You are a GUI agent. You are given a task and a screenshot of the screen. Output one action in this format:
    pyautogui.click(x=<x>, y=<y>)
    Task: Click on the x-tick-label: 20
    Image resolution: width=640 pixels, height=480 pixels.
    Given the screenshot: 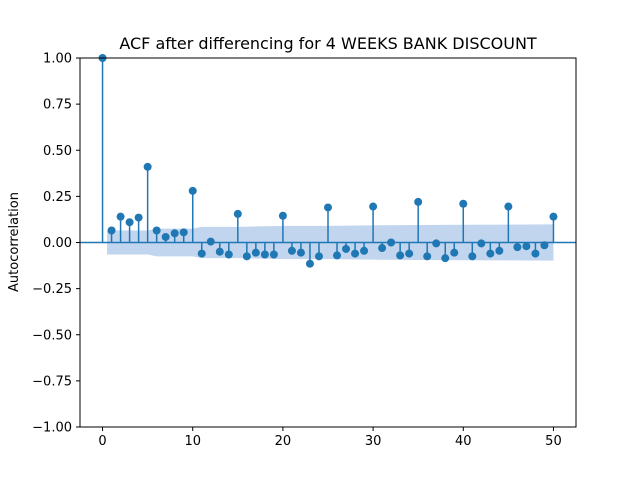 What is the action you would take?
    pyautogui.click(x=283, y=441)
    